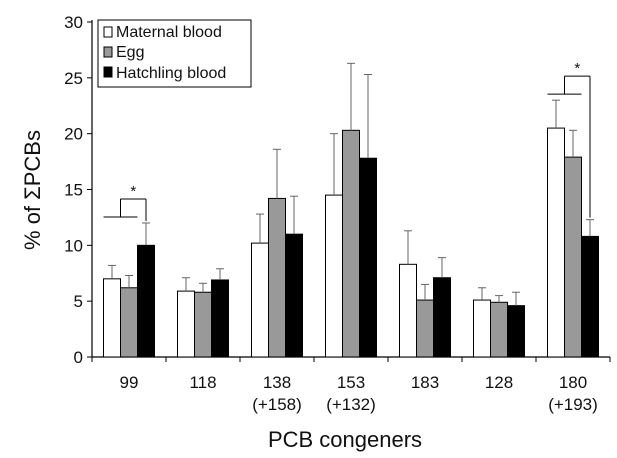 The height and width of the screenshot is (458, 617). I want to click on legend-box, so click(174, 53).